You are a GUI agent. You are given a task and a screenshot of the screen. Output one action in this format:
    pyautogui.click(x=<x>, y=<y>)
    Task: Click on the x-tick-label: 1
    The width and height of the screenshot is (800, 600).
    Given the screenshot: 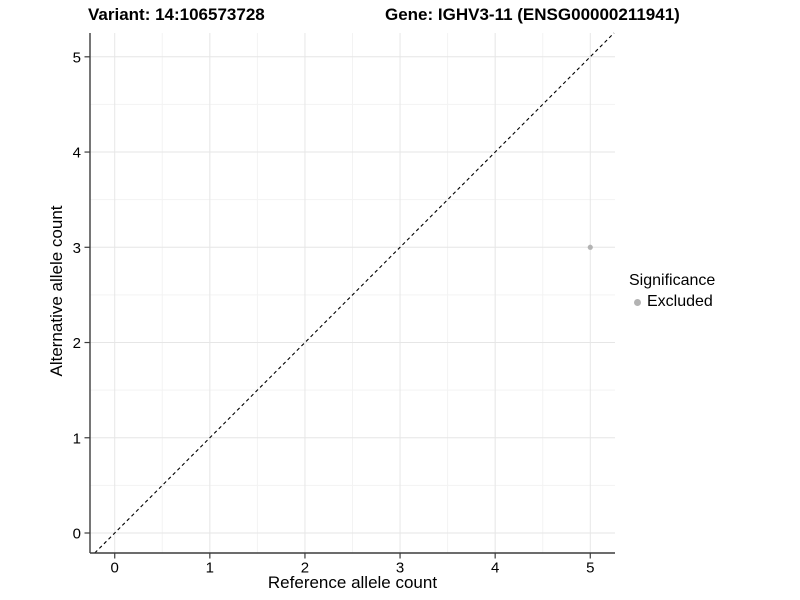 What is the action you would take?
    pyautogui.click(x=210, y=568)
    